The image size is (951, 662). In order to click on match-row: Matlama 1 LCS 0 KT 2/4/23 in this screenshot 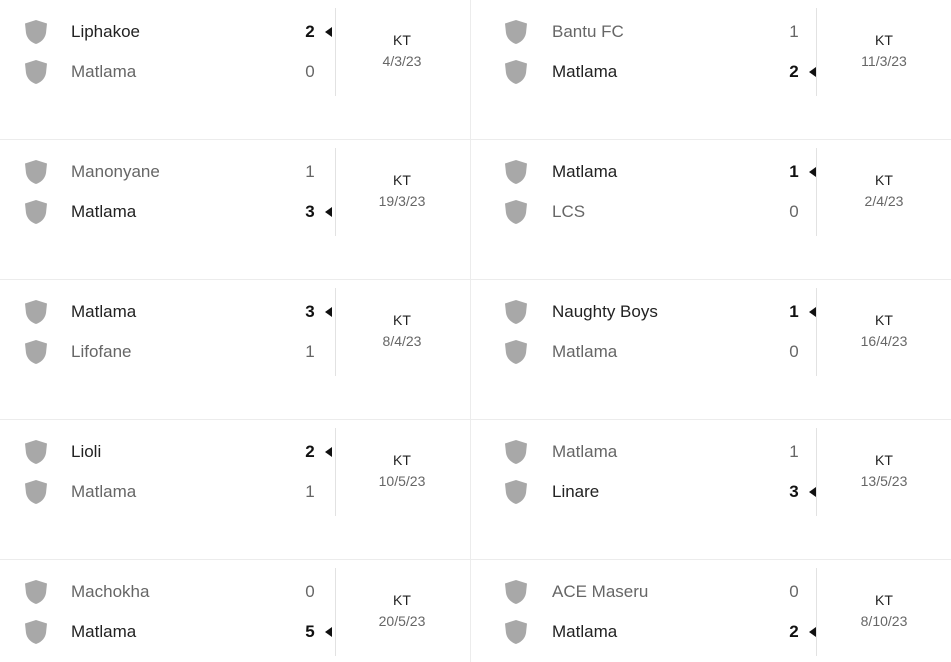, I will do `click(711, 210)`.